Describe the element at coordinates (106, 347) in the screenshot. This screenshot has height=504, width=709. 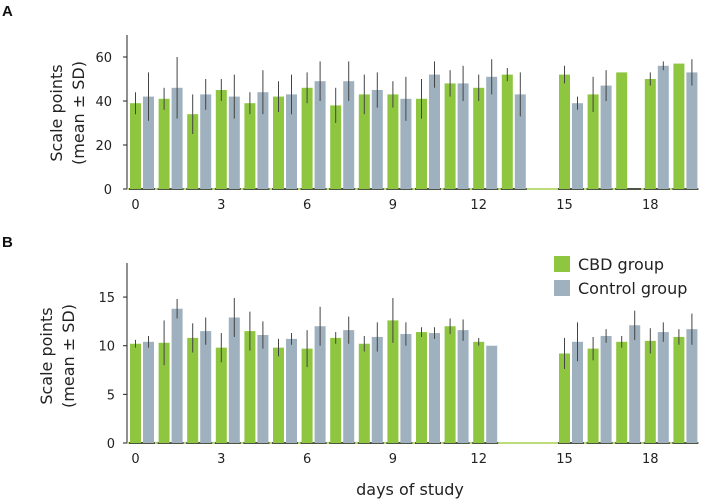
I see `panel-b-y-tick-label: 10` at that location.